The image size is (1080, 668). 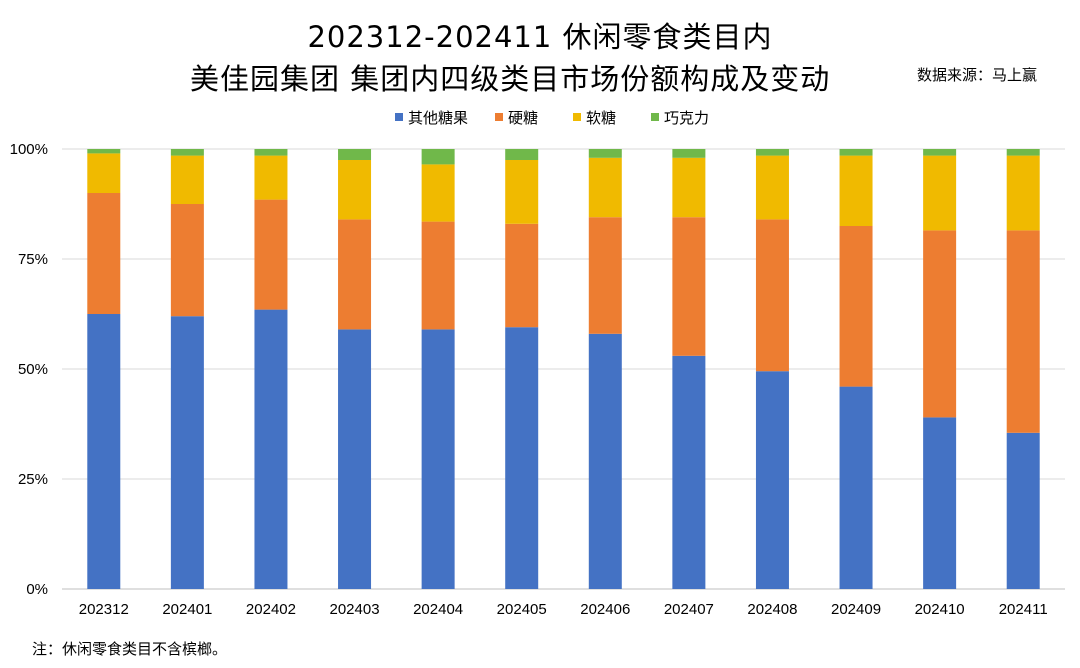 I want to click on y-tick-label: 100%, so click(x=29, y=149).